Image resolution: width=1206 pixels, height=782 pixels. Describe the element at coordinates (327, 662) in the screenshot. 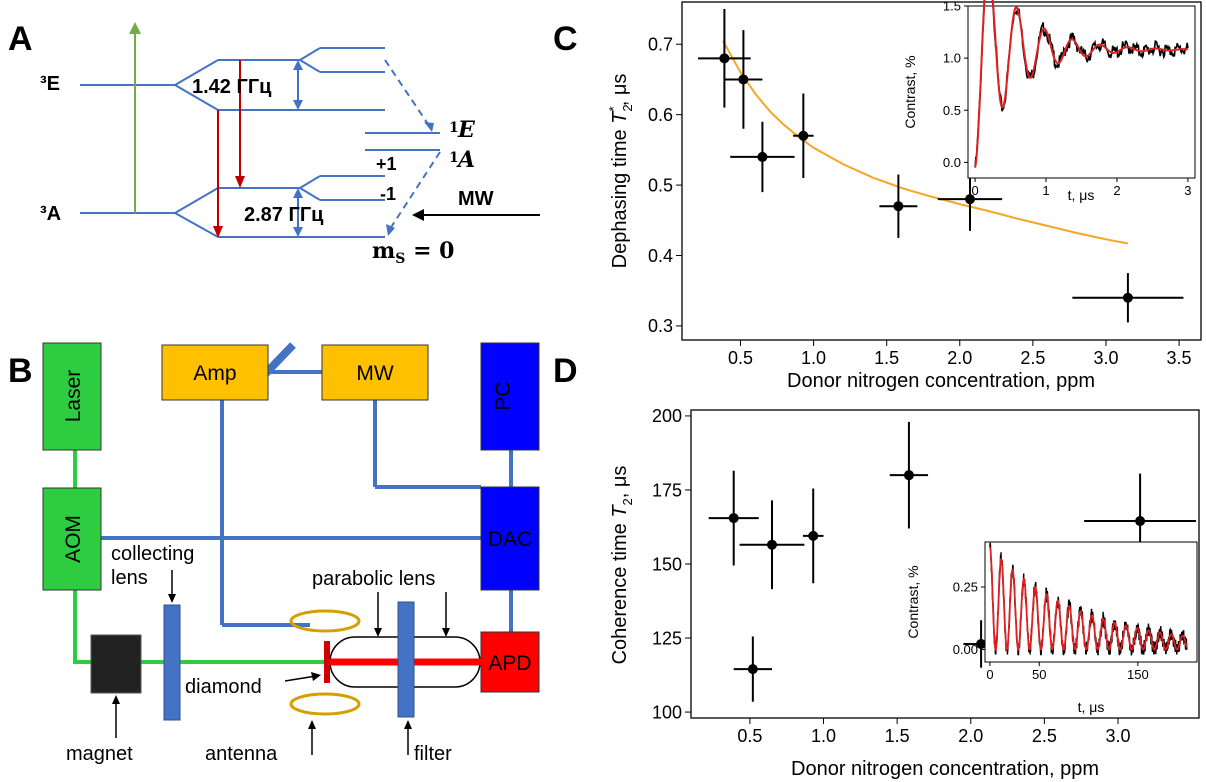

I see `diamond` at that location.